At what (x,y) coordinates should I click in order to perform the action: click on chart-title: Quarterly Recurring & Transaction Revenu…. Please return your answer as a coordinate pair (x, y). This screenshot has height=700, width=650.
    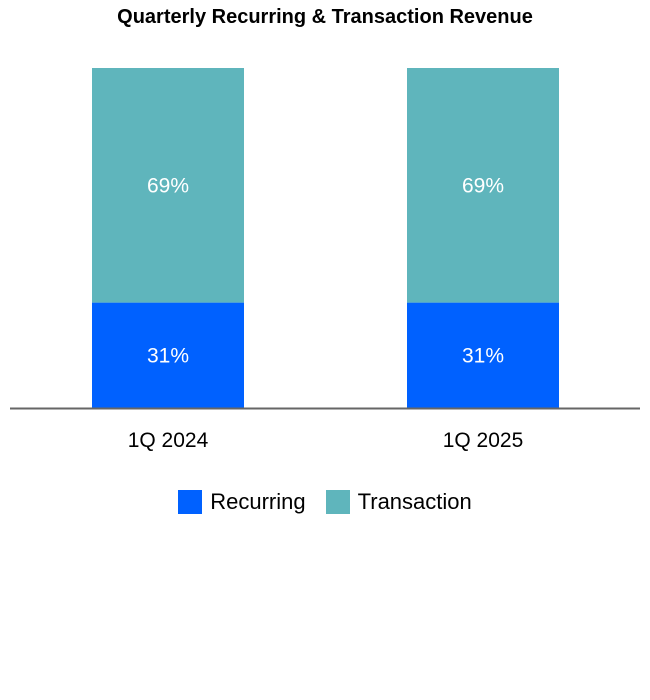
    Looking at the image, I should click on (325, 17).